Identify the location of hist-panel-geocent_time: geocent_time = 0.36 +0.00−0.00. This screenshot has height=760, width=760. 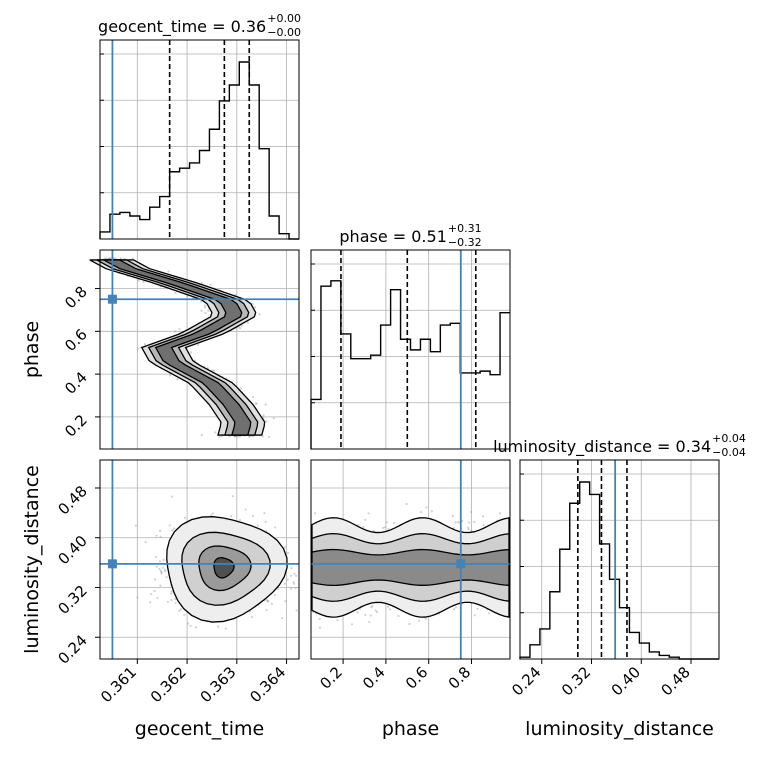
(199, 126).